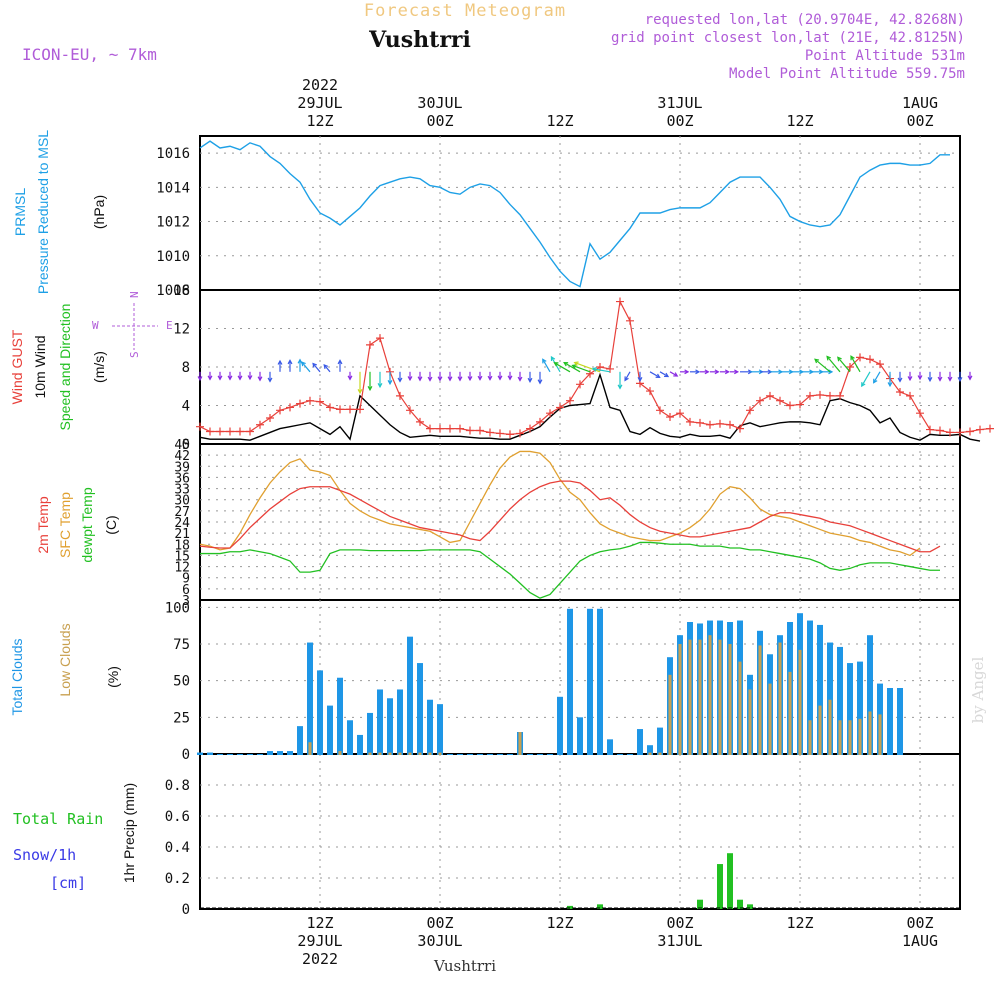 Image resolution: width=1000 pixels, height=1000 pixels. What do you see at coordinates (182, 568) in the screenshot?
I see `temp-tick-label: 12` at bounding box center [182, 568].